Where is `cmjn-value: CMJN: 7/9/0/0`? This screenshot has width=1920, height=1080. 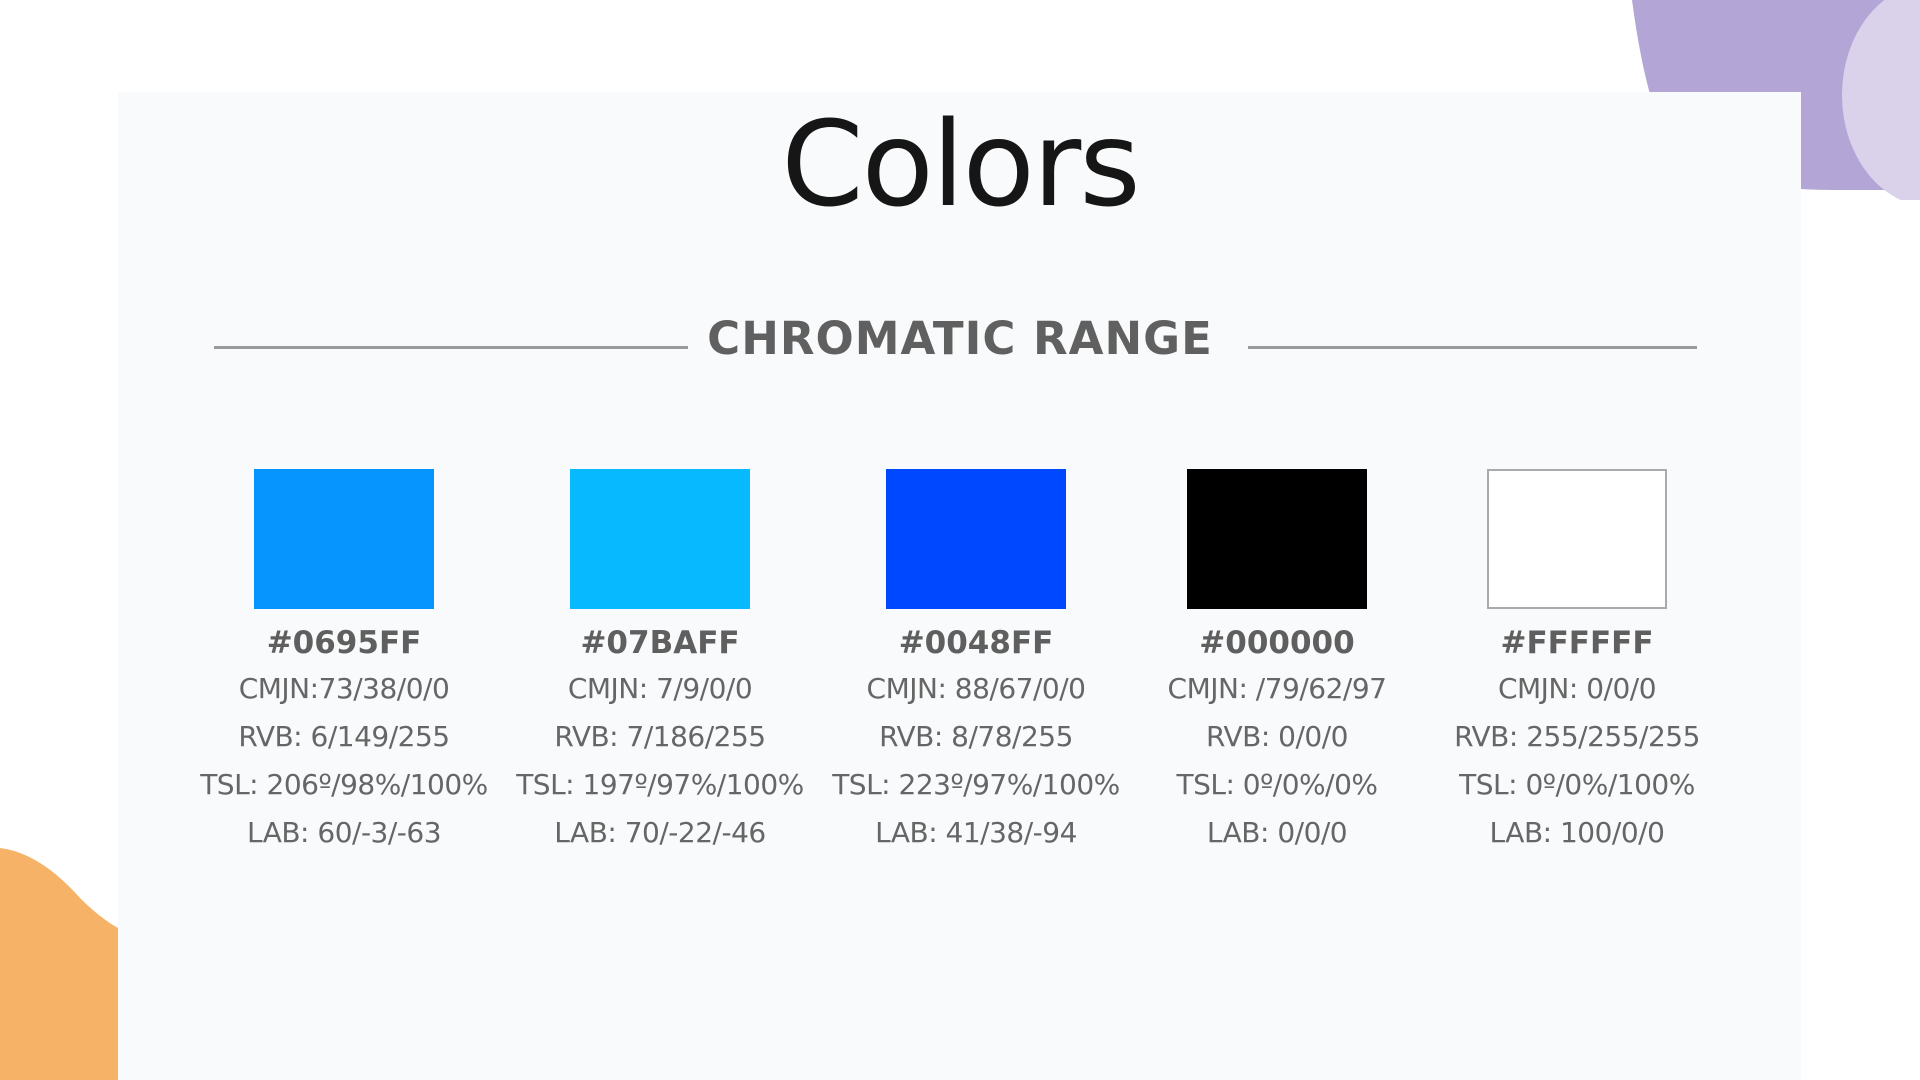
cmjn-value: CMJN: 7/9/0/0 is located at coordinates (660, 688).